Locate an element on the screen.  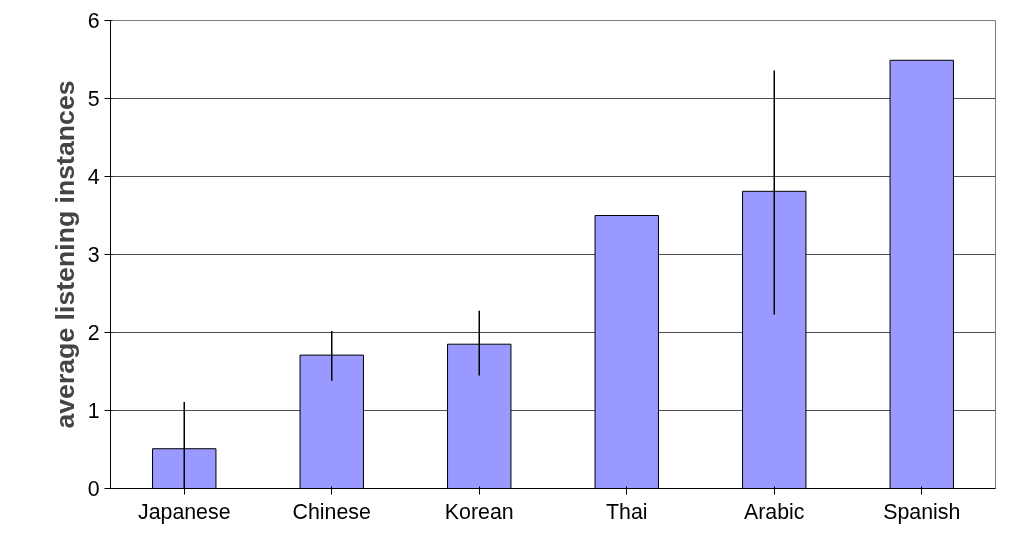
y-tick-label: 0 is located at coordinates (93, 489).